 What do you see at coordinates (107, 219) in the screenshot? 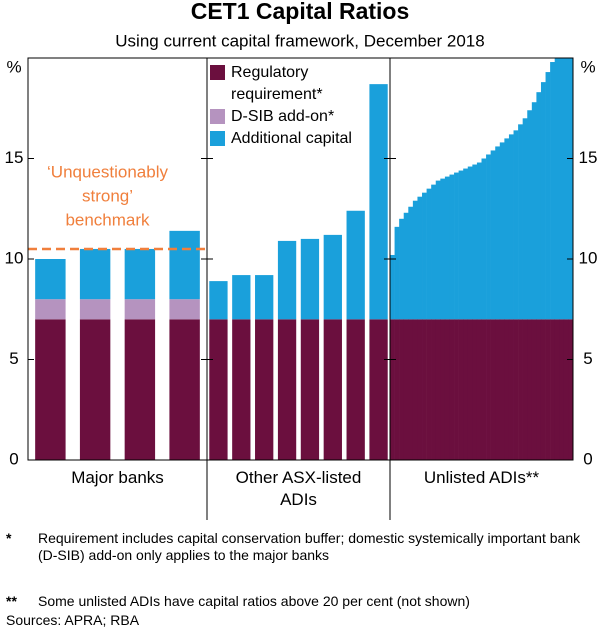
I see `benchmark-label: benchmark` at bounding box center [107, 219].